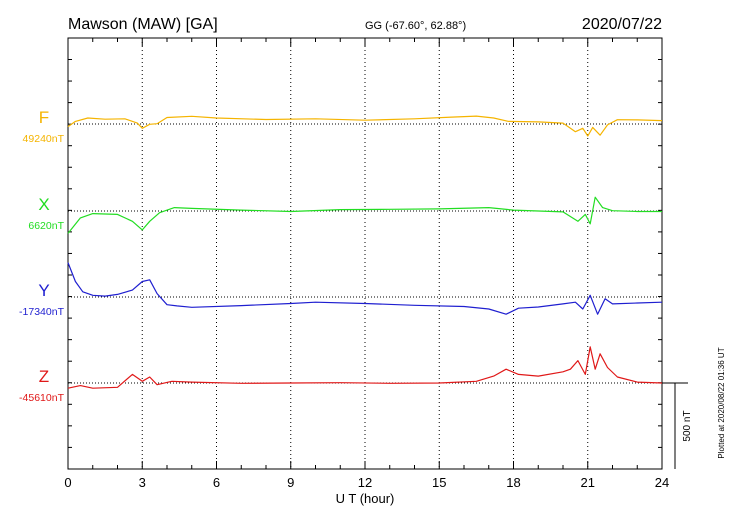 This screenshot has height=520, width=730. I want to click on date-label: 2020/07/22, so click(622, 24).